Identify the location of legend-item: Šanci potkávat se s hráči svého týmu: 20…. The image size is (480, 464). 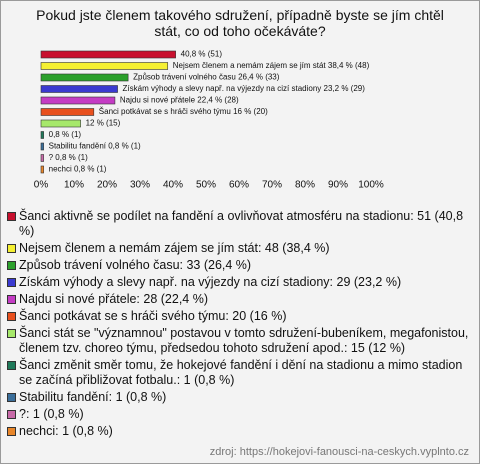
(240, 316).